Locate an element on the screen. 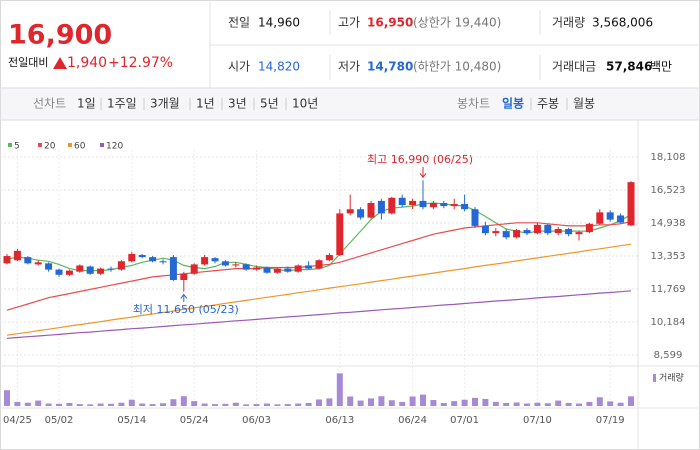 The width and height of the screenshot is (700, 450). x-tick-label: 07/10 is located at coordinates (537, 420).